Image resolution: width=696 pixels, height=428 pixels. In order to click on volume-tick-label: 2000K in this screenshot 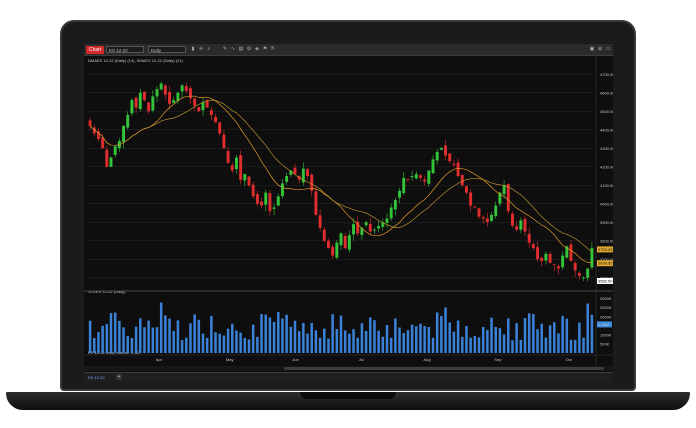, I will do `click(606, 316)`.